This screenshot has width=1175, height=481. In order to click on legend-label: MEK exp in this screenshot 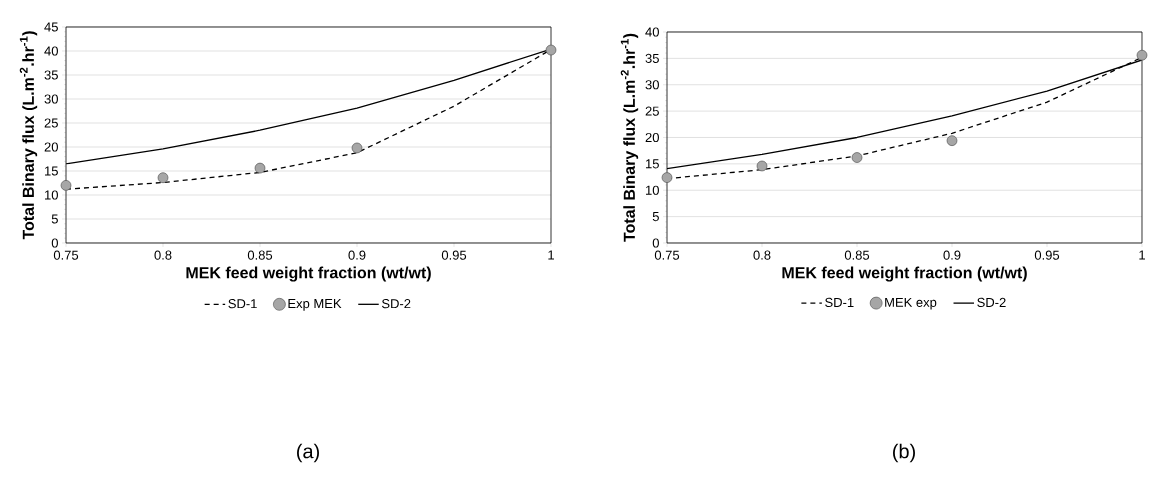, I will do `click(911, 303)`.